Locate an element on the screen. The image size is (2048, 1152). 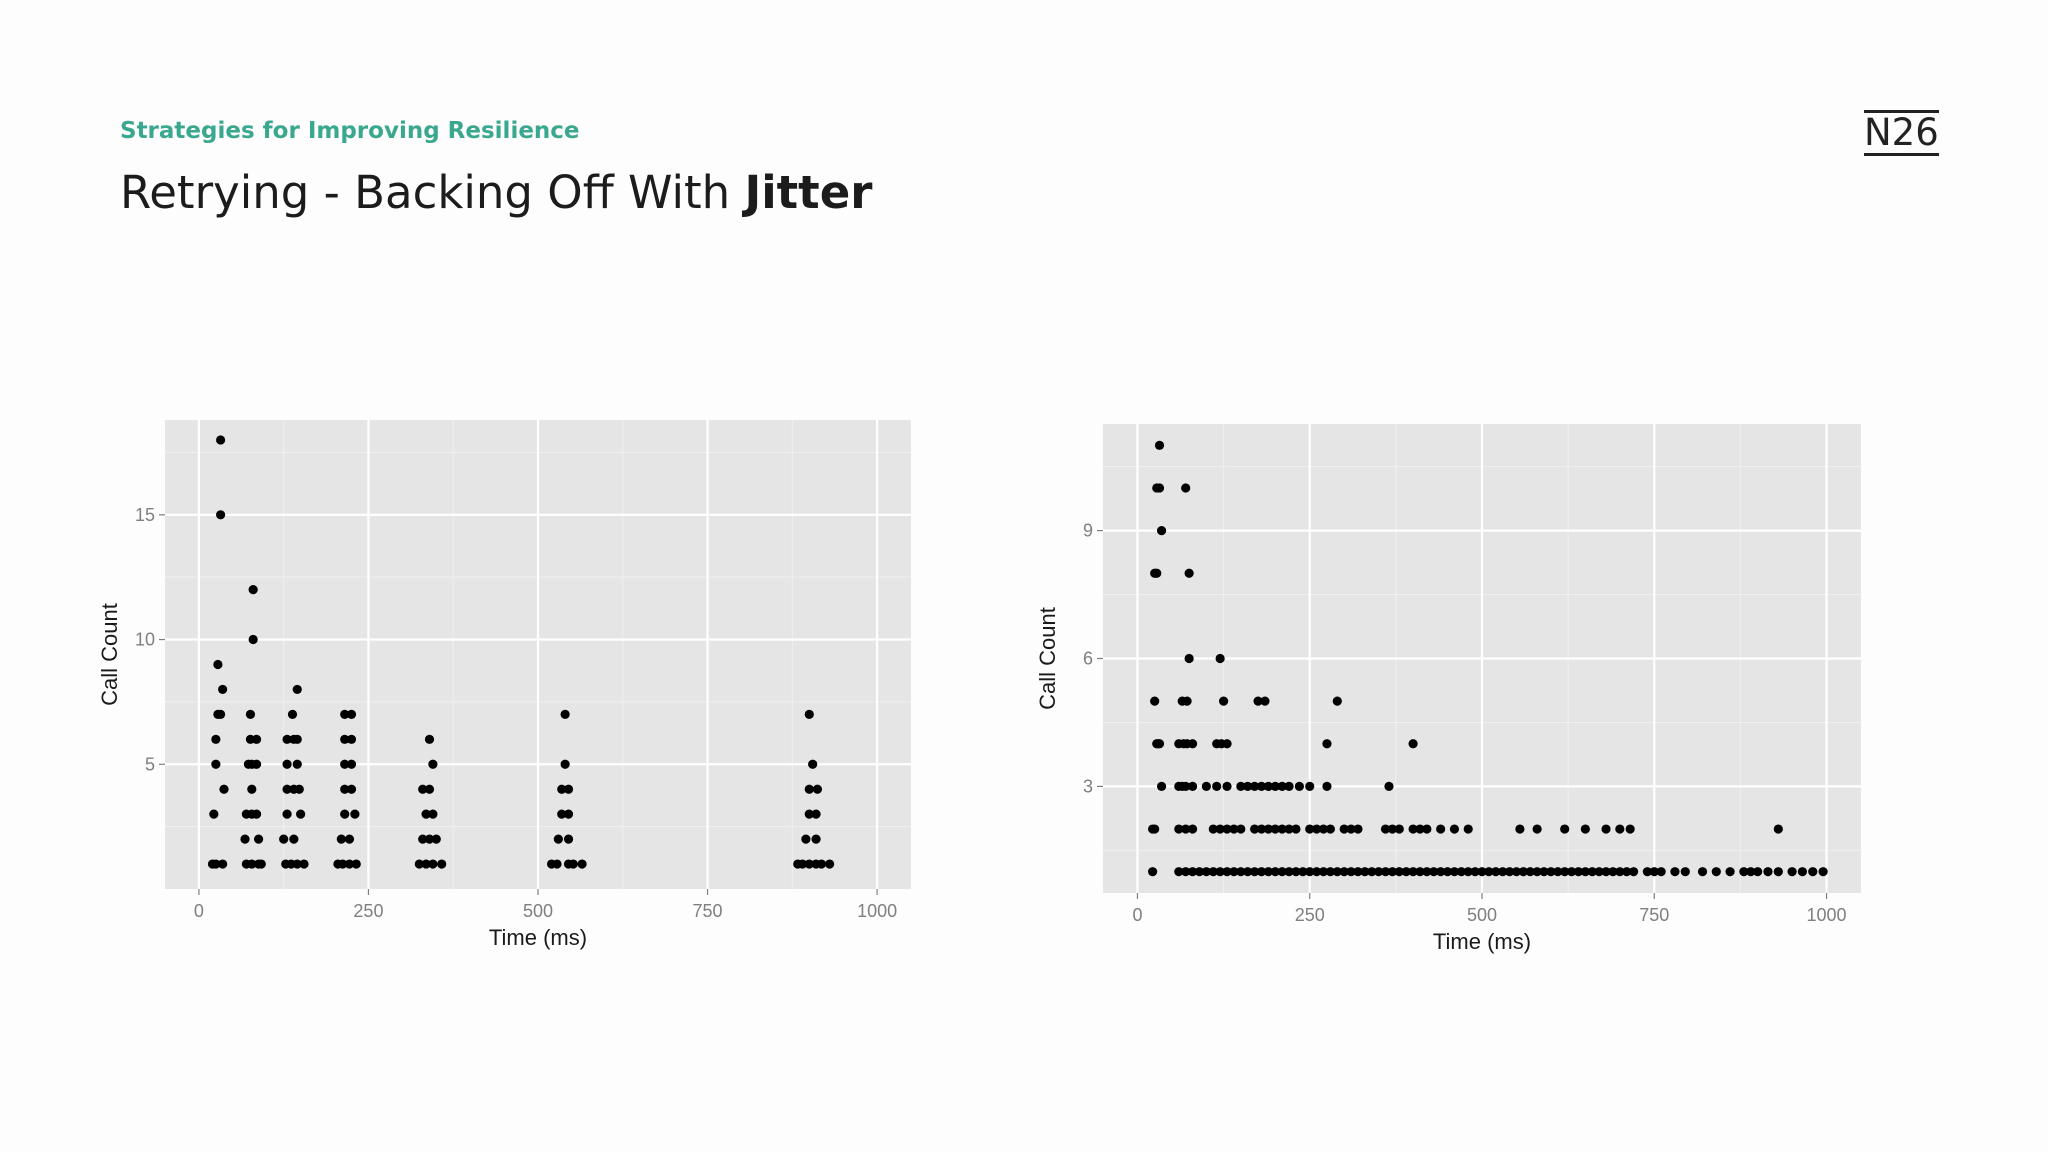
slide-title: Retrying - Backing Off With Jitter is located at coordinates (496, 192).